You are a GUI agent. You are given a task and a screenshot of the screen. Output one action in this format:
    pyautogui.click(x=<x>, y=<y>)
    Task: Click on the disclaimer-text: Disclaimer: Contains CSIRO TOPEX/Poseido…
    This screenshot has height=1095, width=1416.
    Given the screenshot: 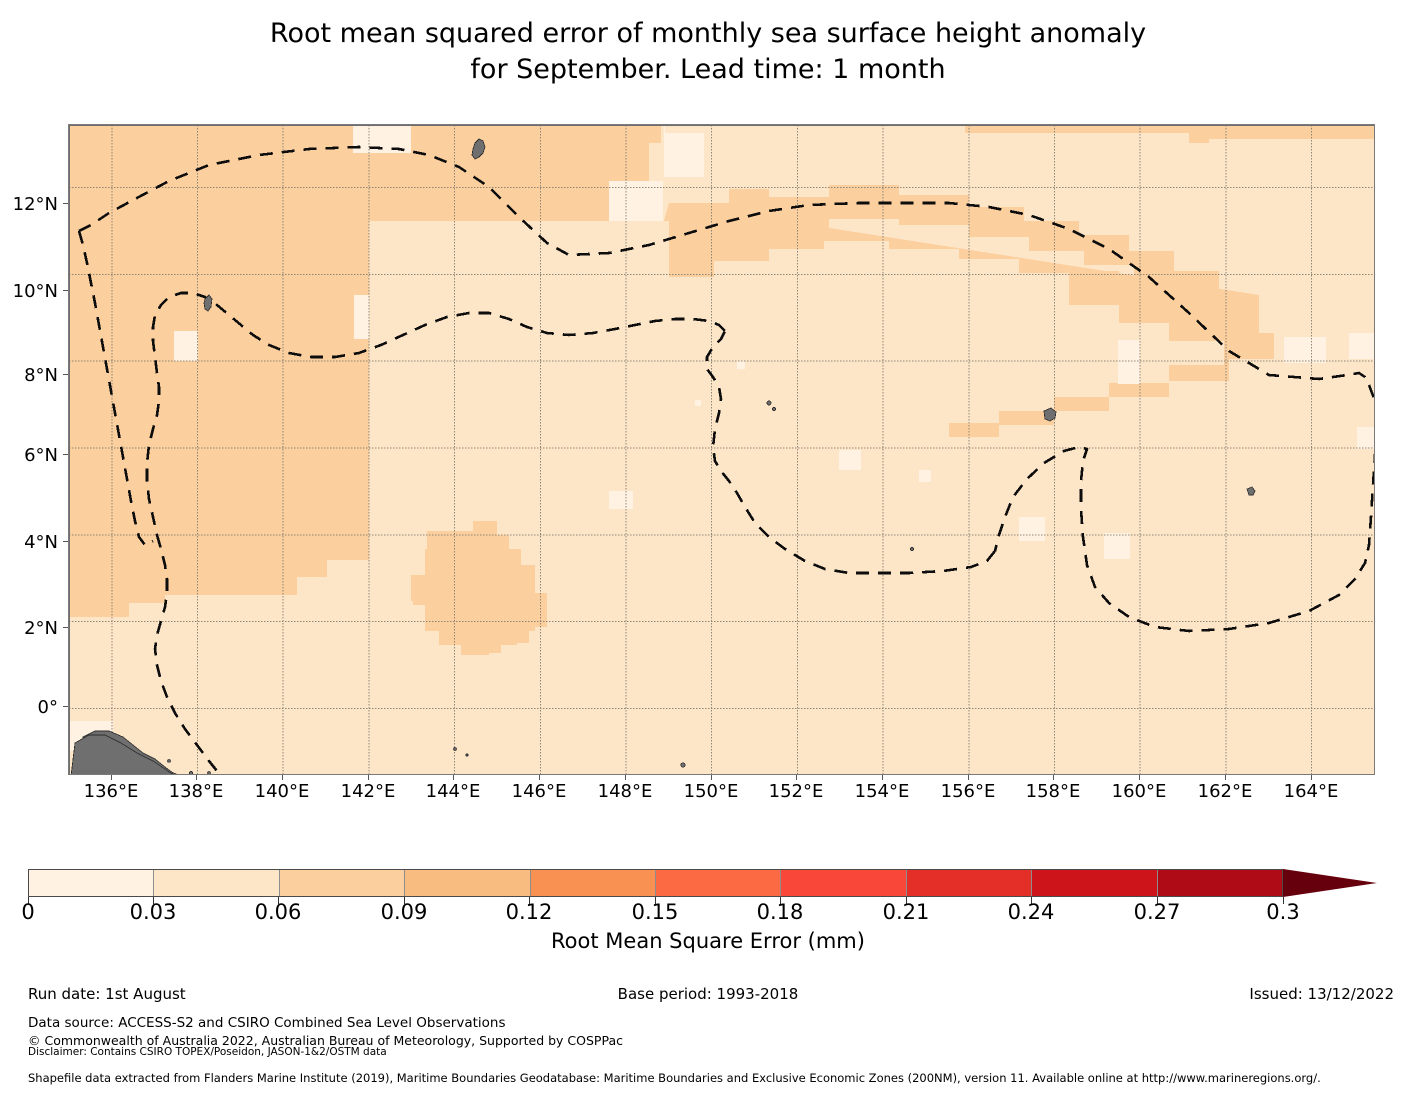 What is the action you would take?
    pyautogui.click(x=207, y=1052)
    